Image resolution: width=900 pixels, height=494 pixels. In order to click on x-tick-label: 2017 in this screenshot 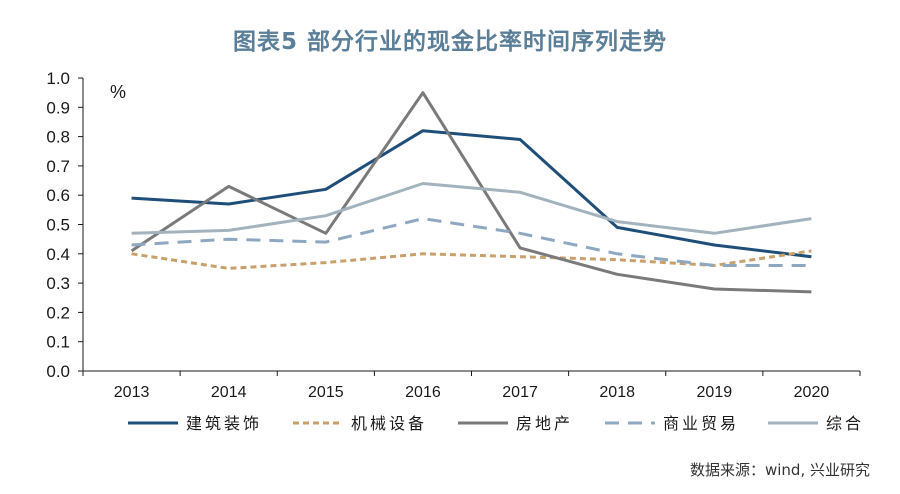, I will do `click(520, 392)`.